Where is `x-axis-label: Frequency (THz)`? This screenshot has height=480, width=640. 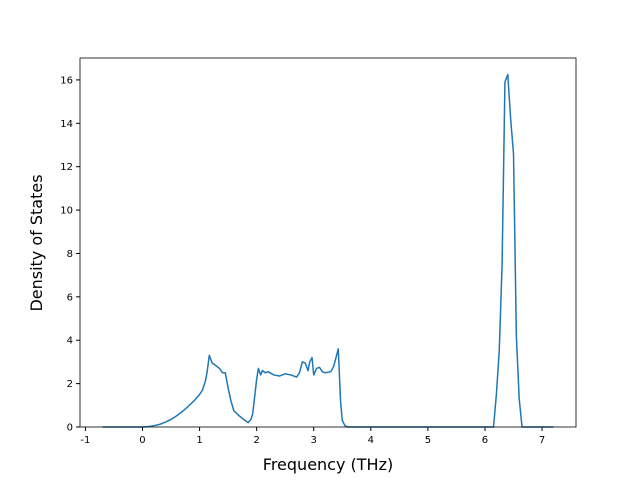
x-axis-label: Frequency (THz) is located at coordinates (328, 464).